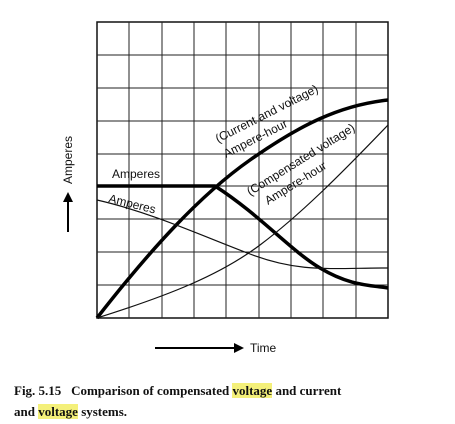  Describe the element at coordinates (239, 348) in the screenshot. I see `x-arrowhead` at that location.